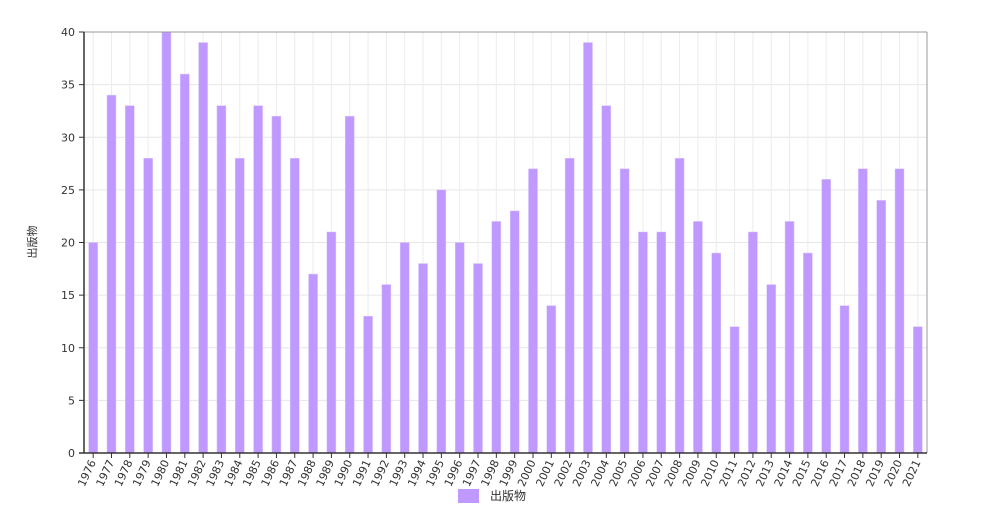 Image resolution: width=1000 pixels, height=510 pixels. I want to click on bar-2016, so click(826, 316).